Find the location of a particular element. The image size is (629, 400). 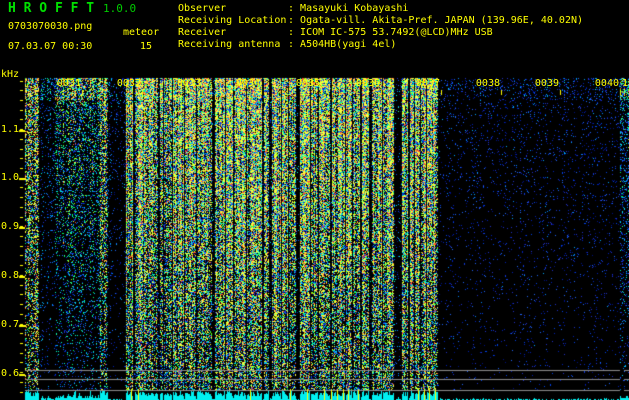

info-label: Receiver is located at coordinates (202, 32).